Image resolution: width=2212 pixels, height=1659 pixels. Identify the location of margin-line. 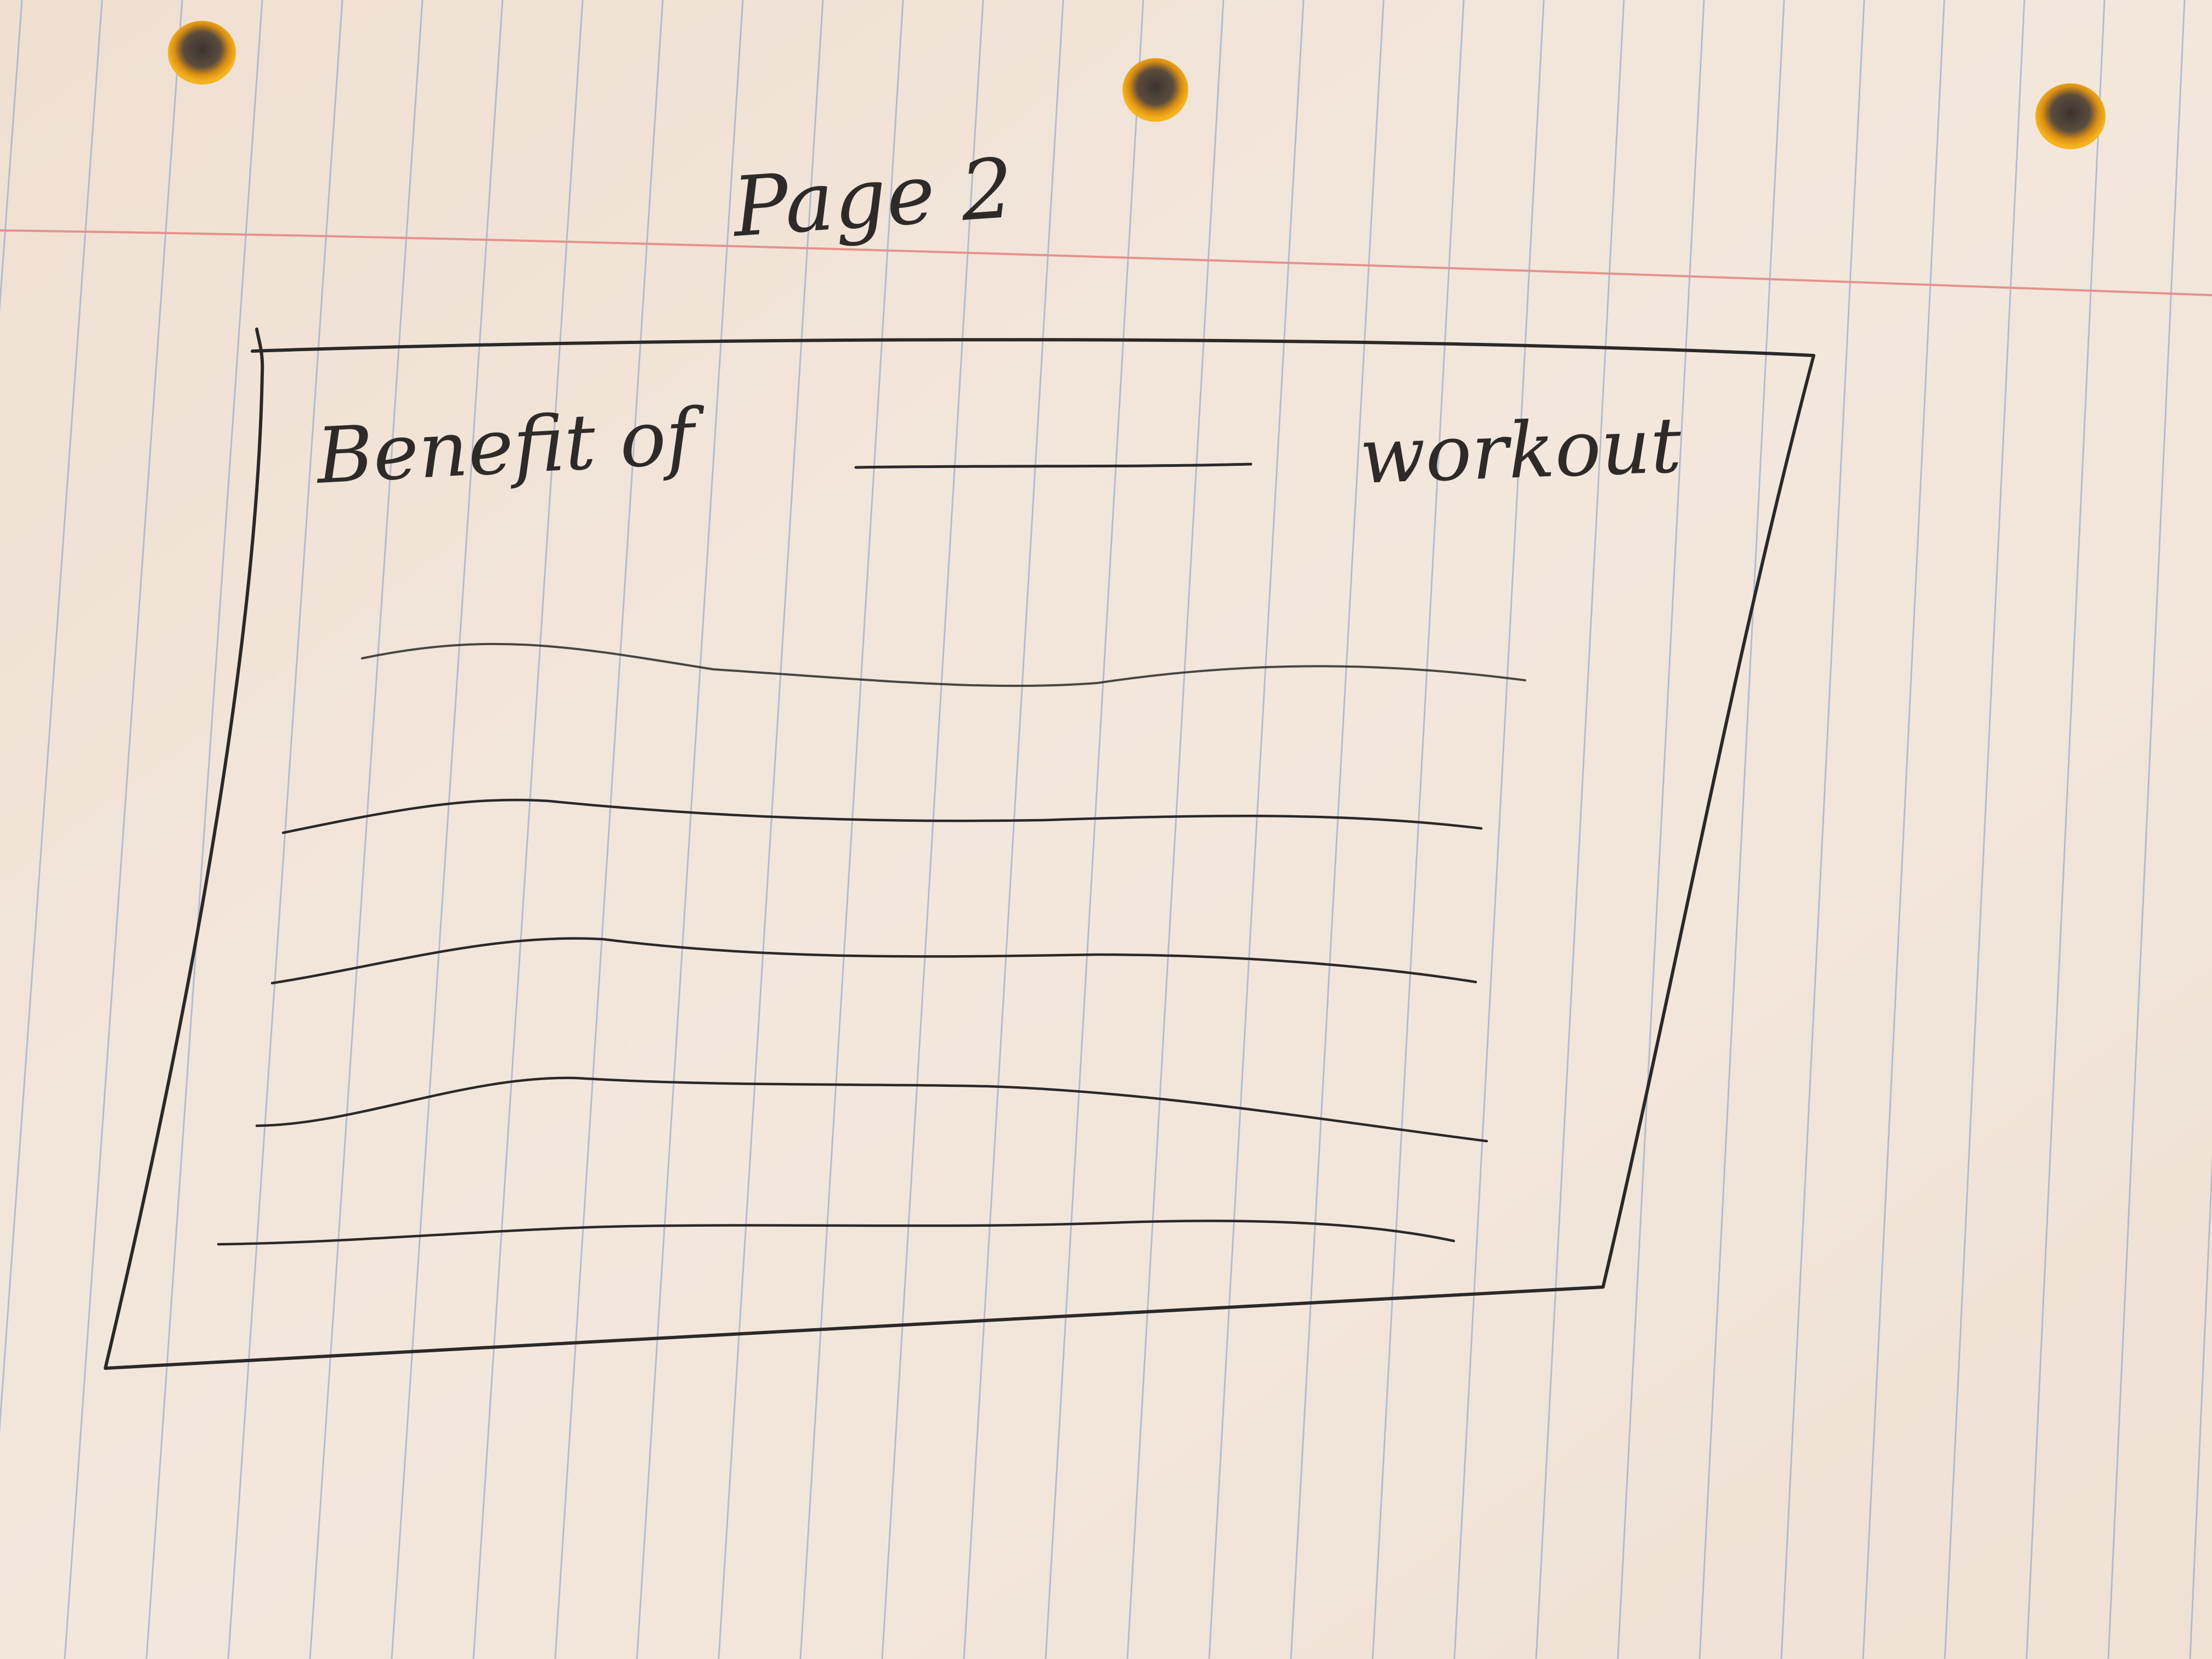
(1106, 262).